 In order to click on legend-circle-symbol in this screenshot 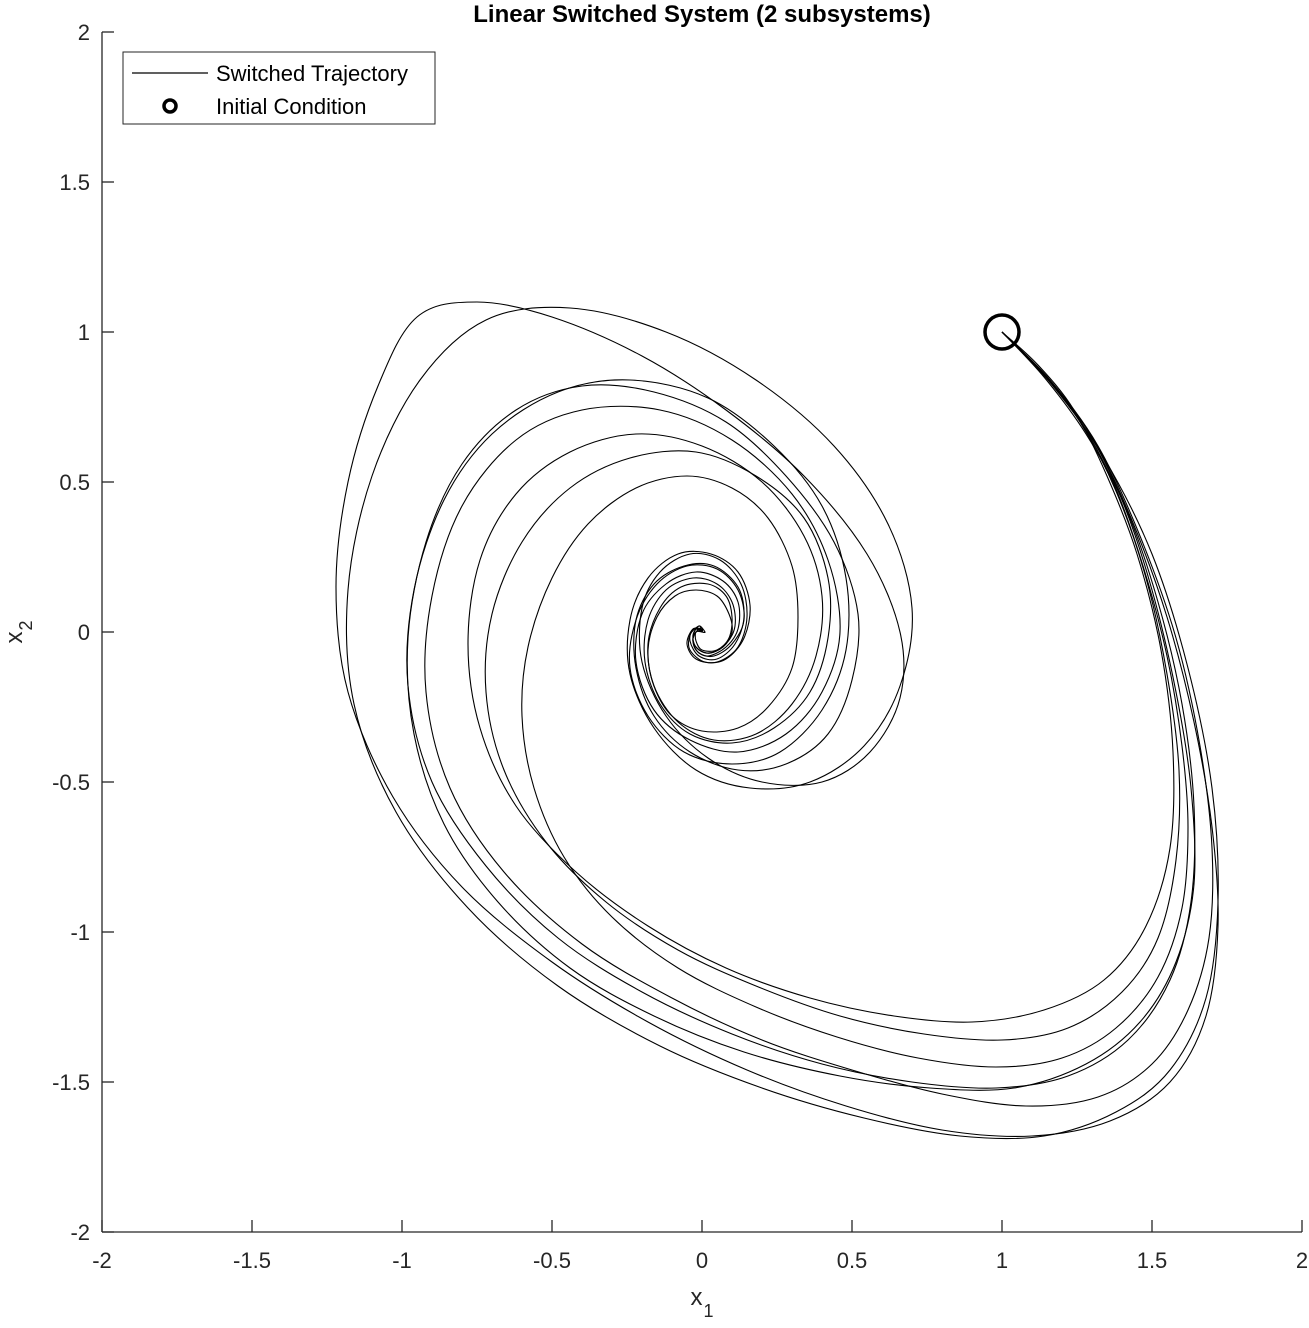, I will do `click(170, 106)`.